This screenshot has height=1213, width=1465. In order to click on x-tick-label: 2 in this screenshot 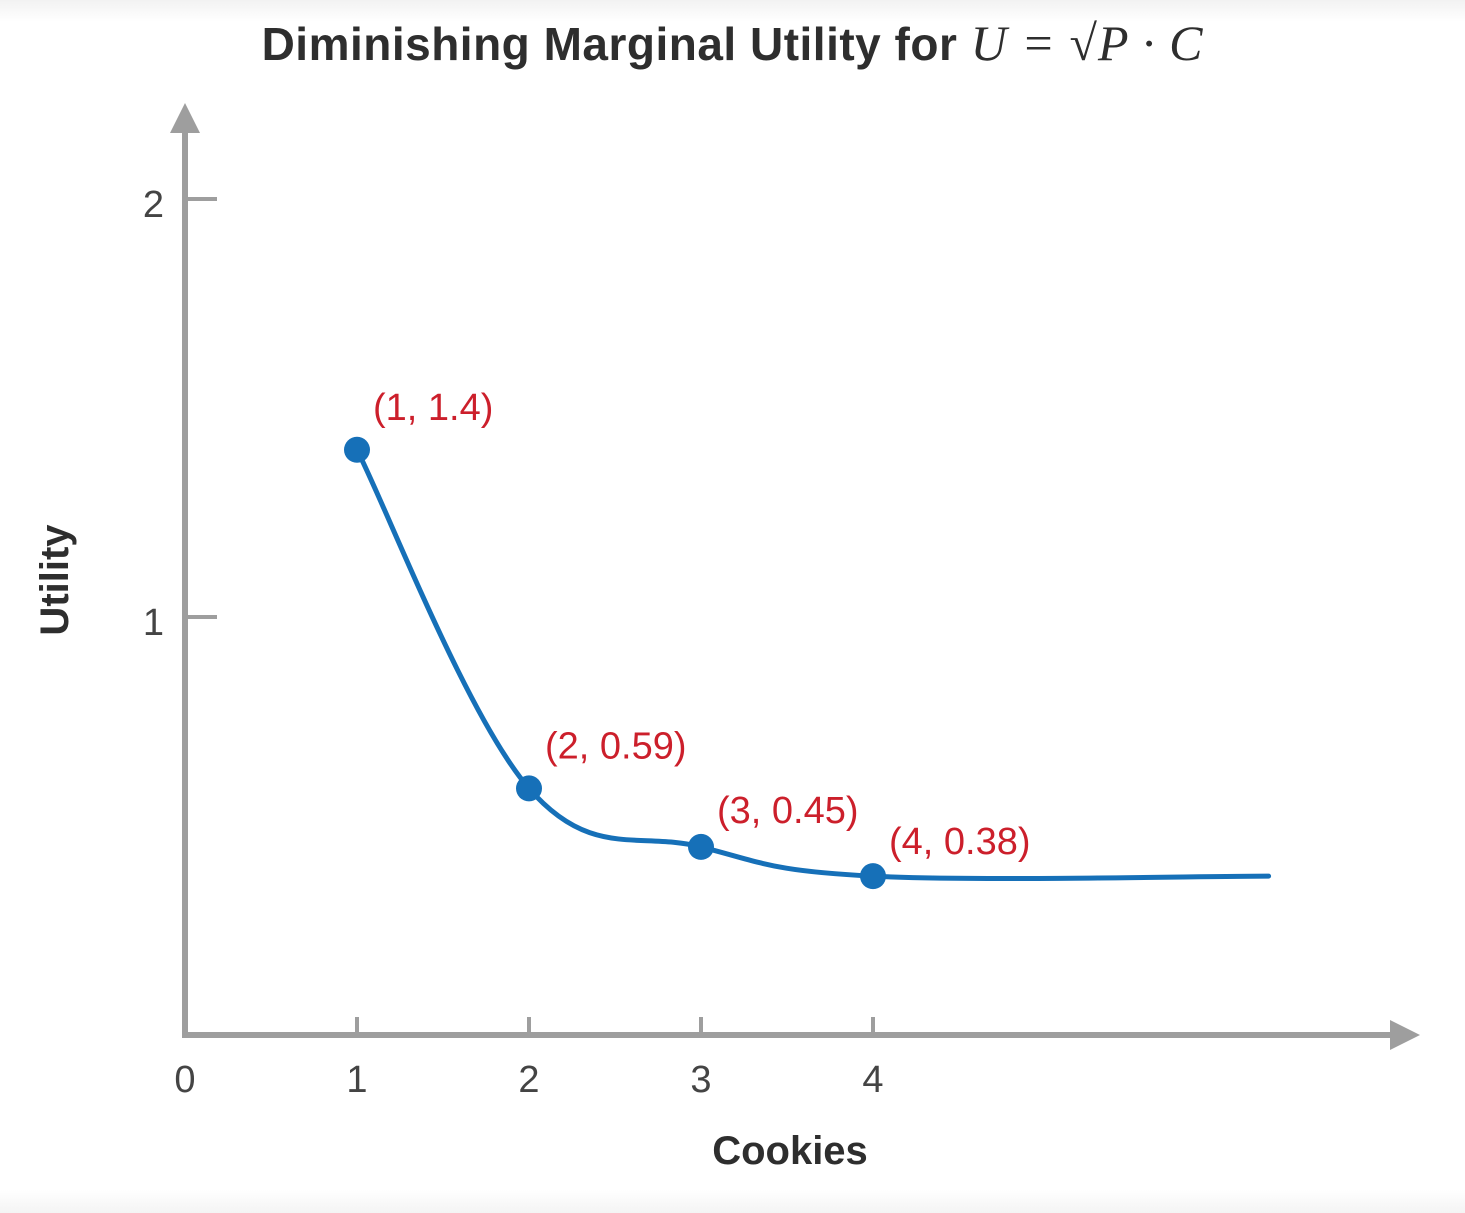, I will do `click(528, 1080)`.